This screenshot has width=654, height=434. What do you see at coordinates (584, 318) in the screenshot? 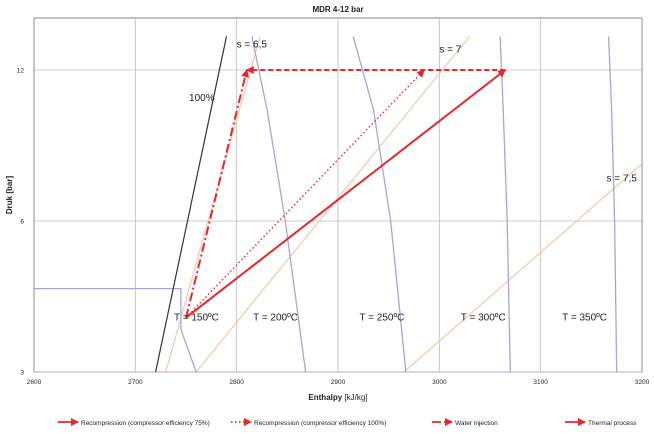
I see `isotherm-label: T = 350ºC` at bounding box center [584, 318].